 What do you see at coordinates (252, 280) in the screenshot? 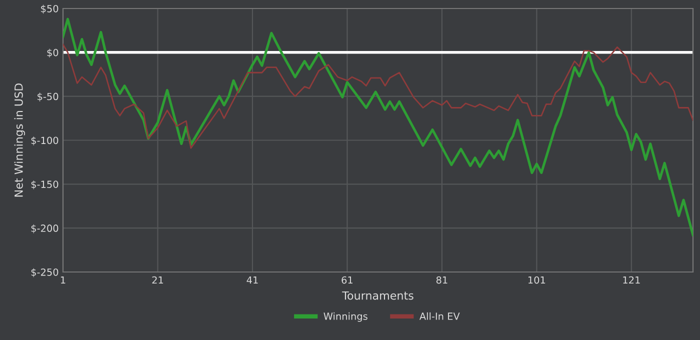
I see `x-tick-label: 41` at bounding box center [252, 280].